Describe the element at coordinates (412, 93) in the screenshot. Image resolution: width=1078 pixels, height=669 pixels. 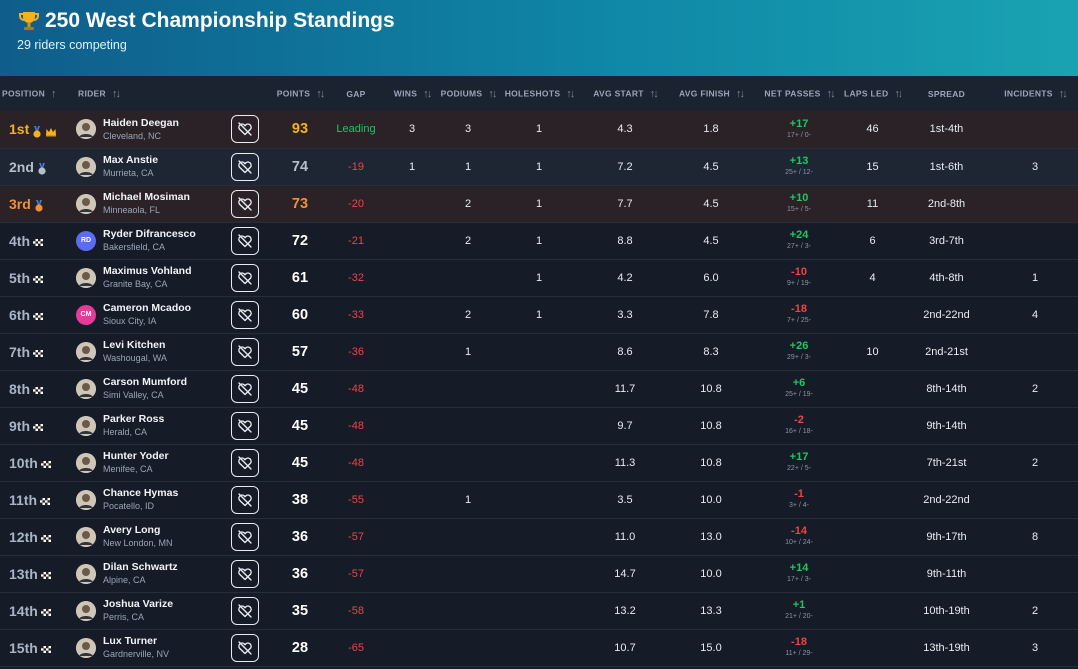
I see `col-wins-header: WINS ↑↓` at that location.